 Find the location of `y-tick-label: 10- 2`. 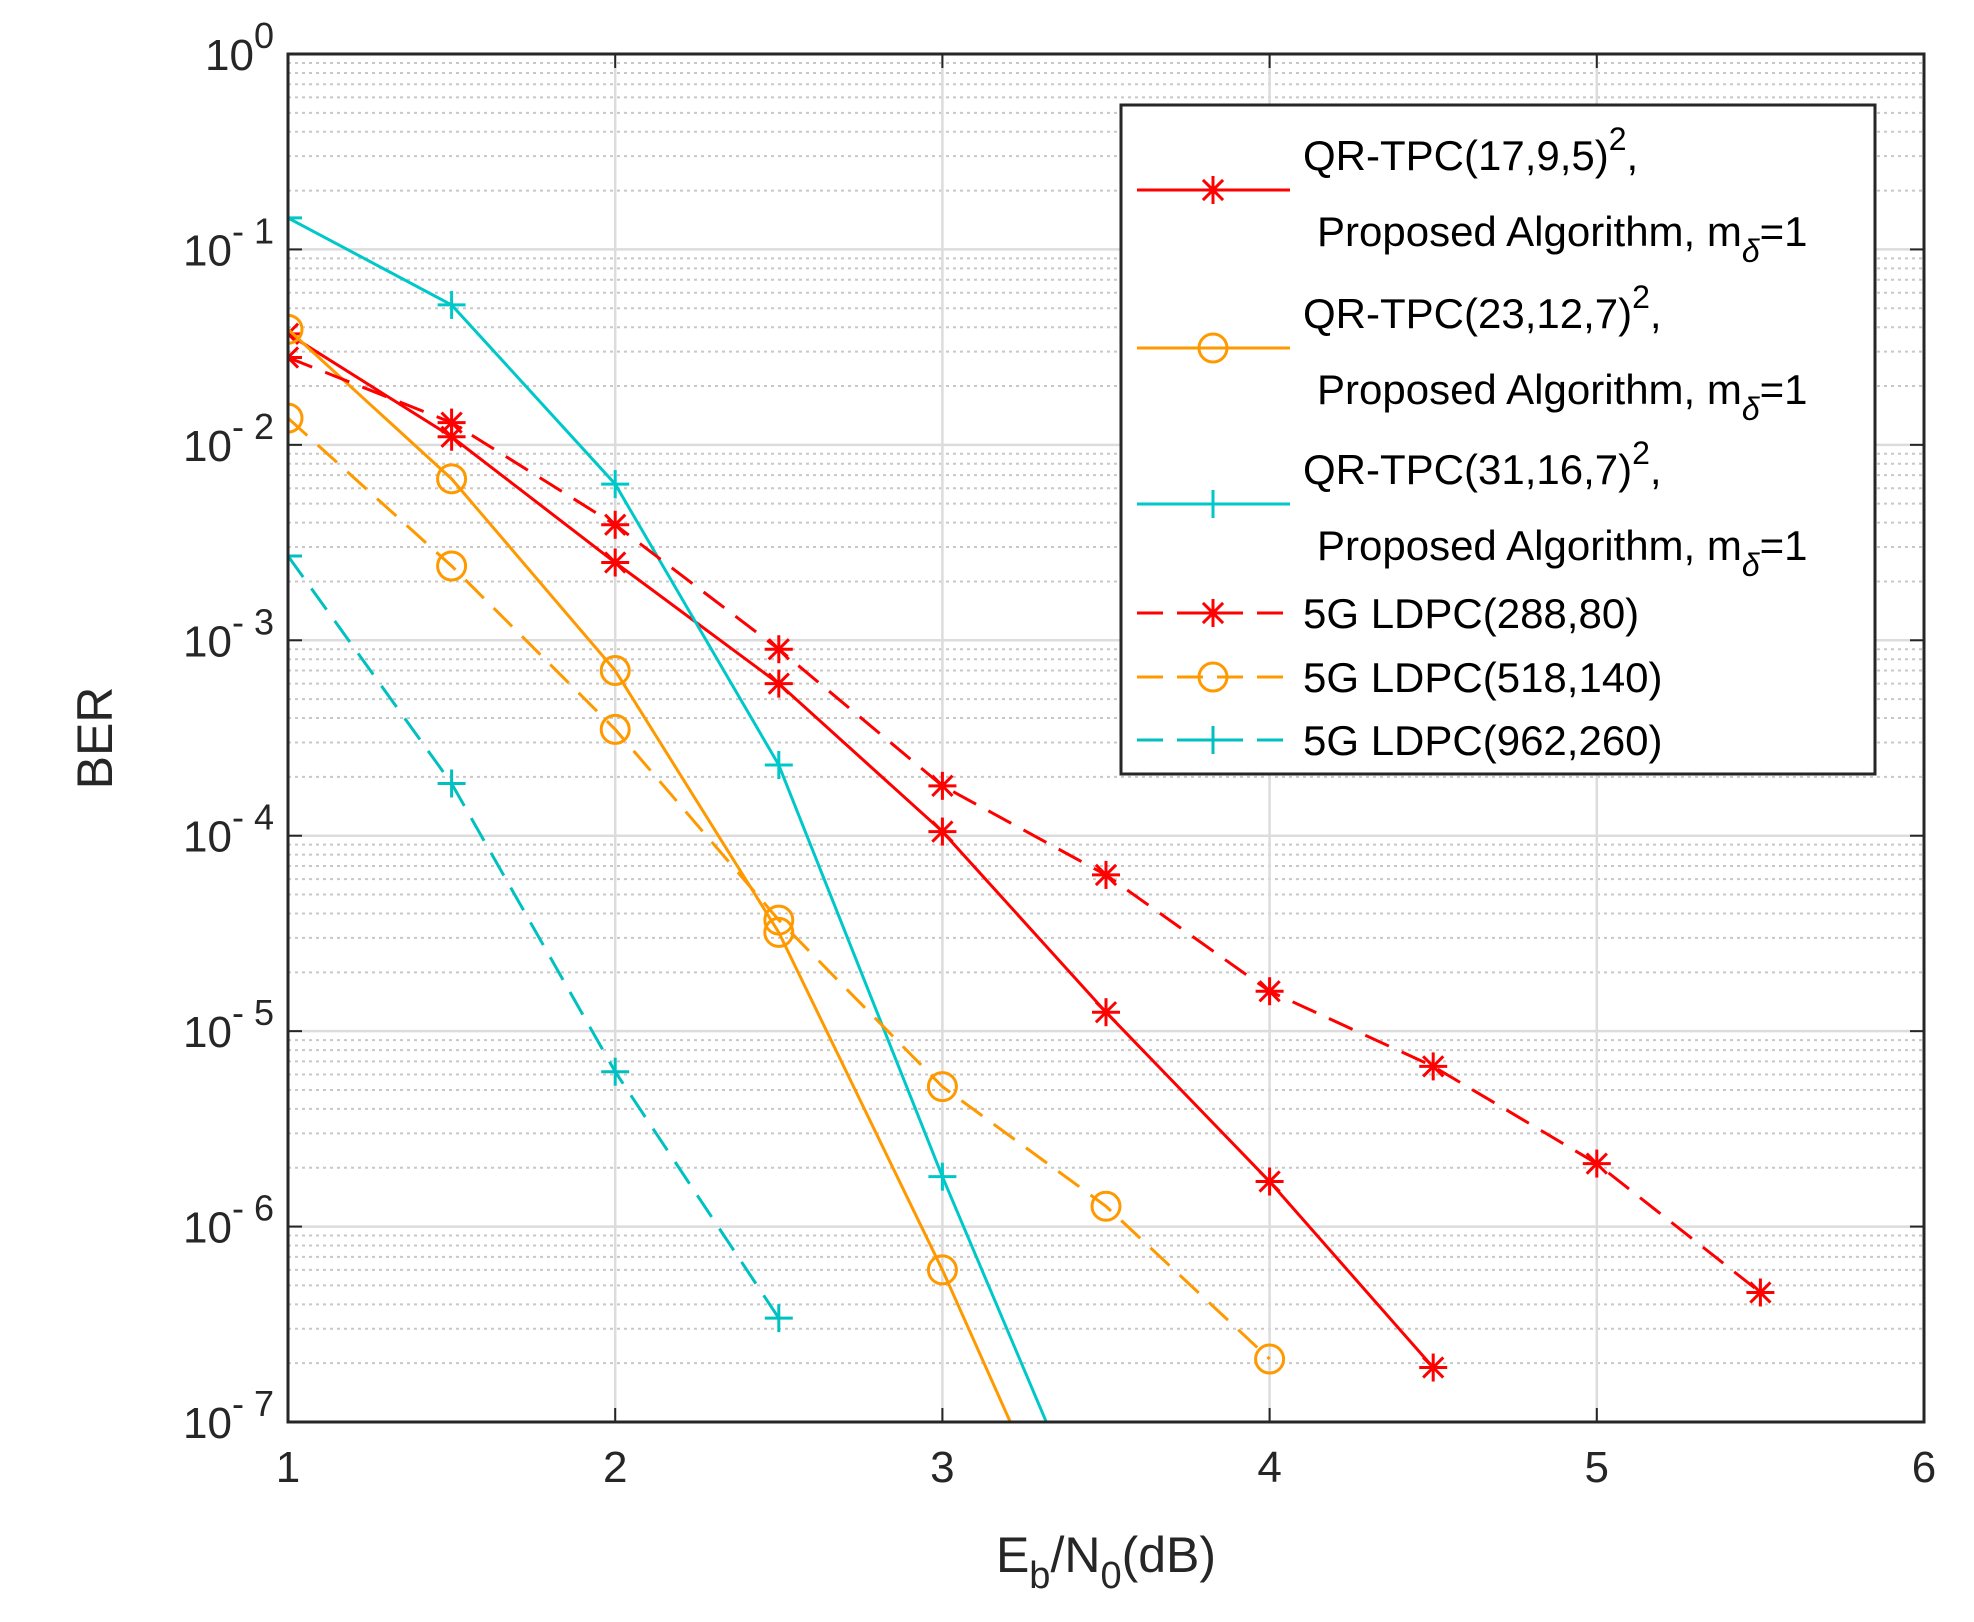

y-tick-label: 10- 2 is located at coordinates (228, 438).